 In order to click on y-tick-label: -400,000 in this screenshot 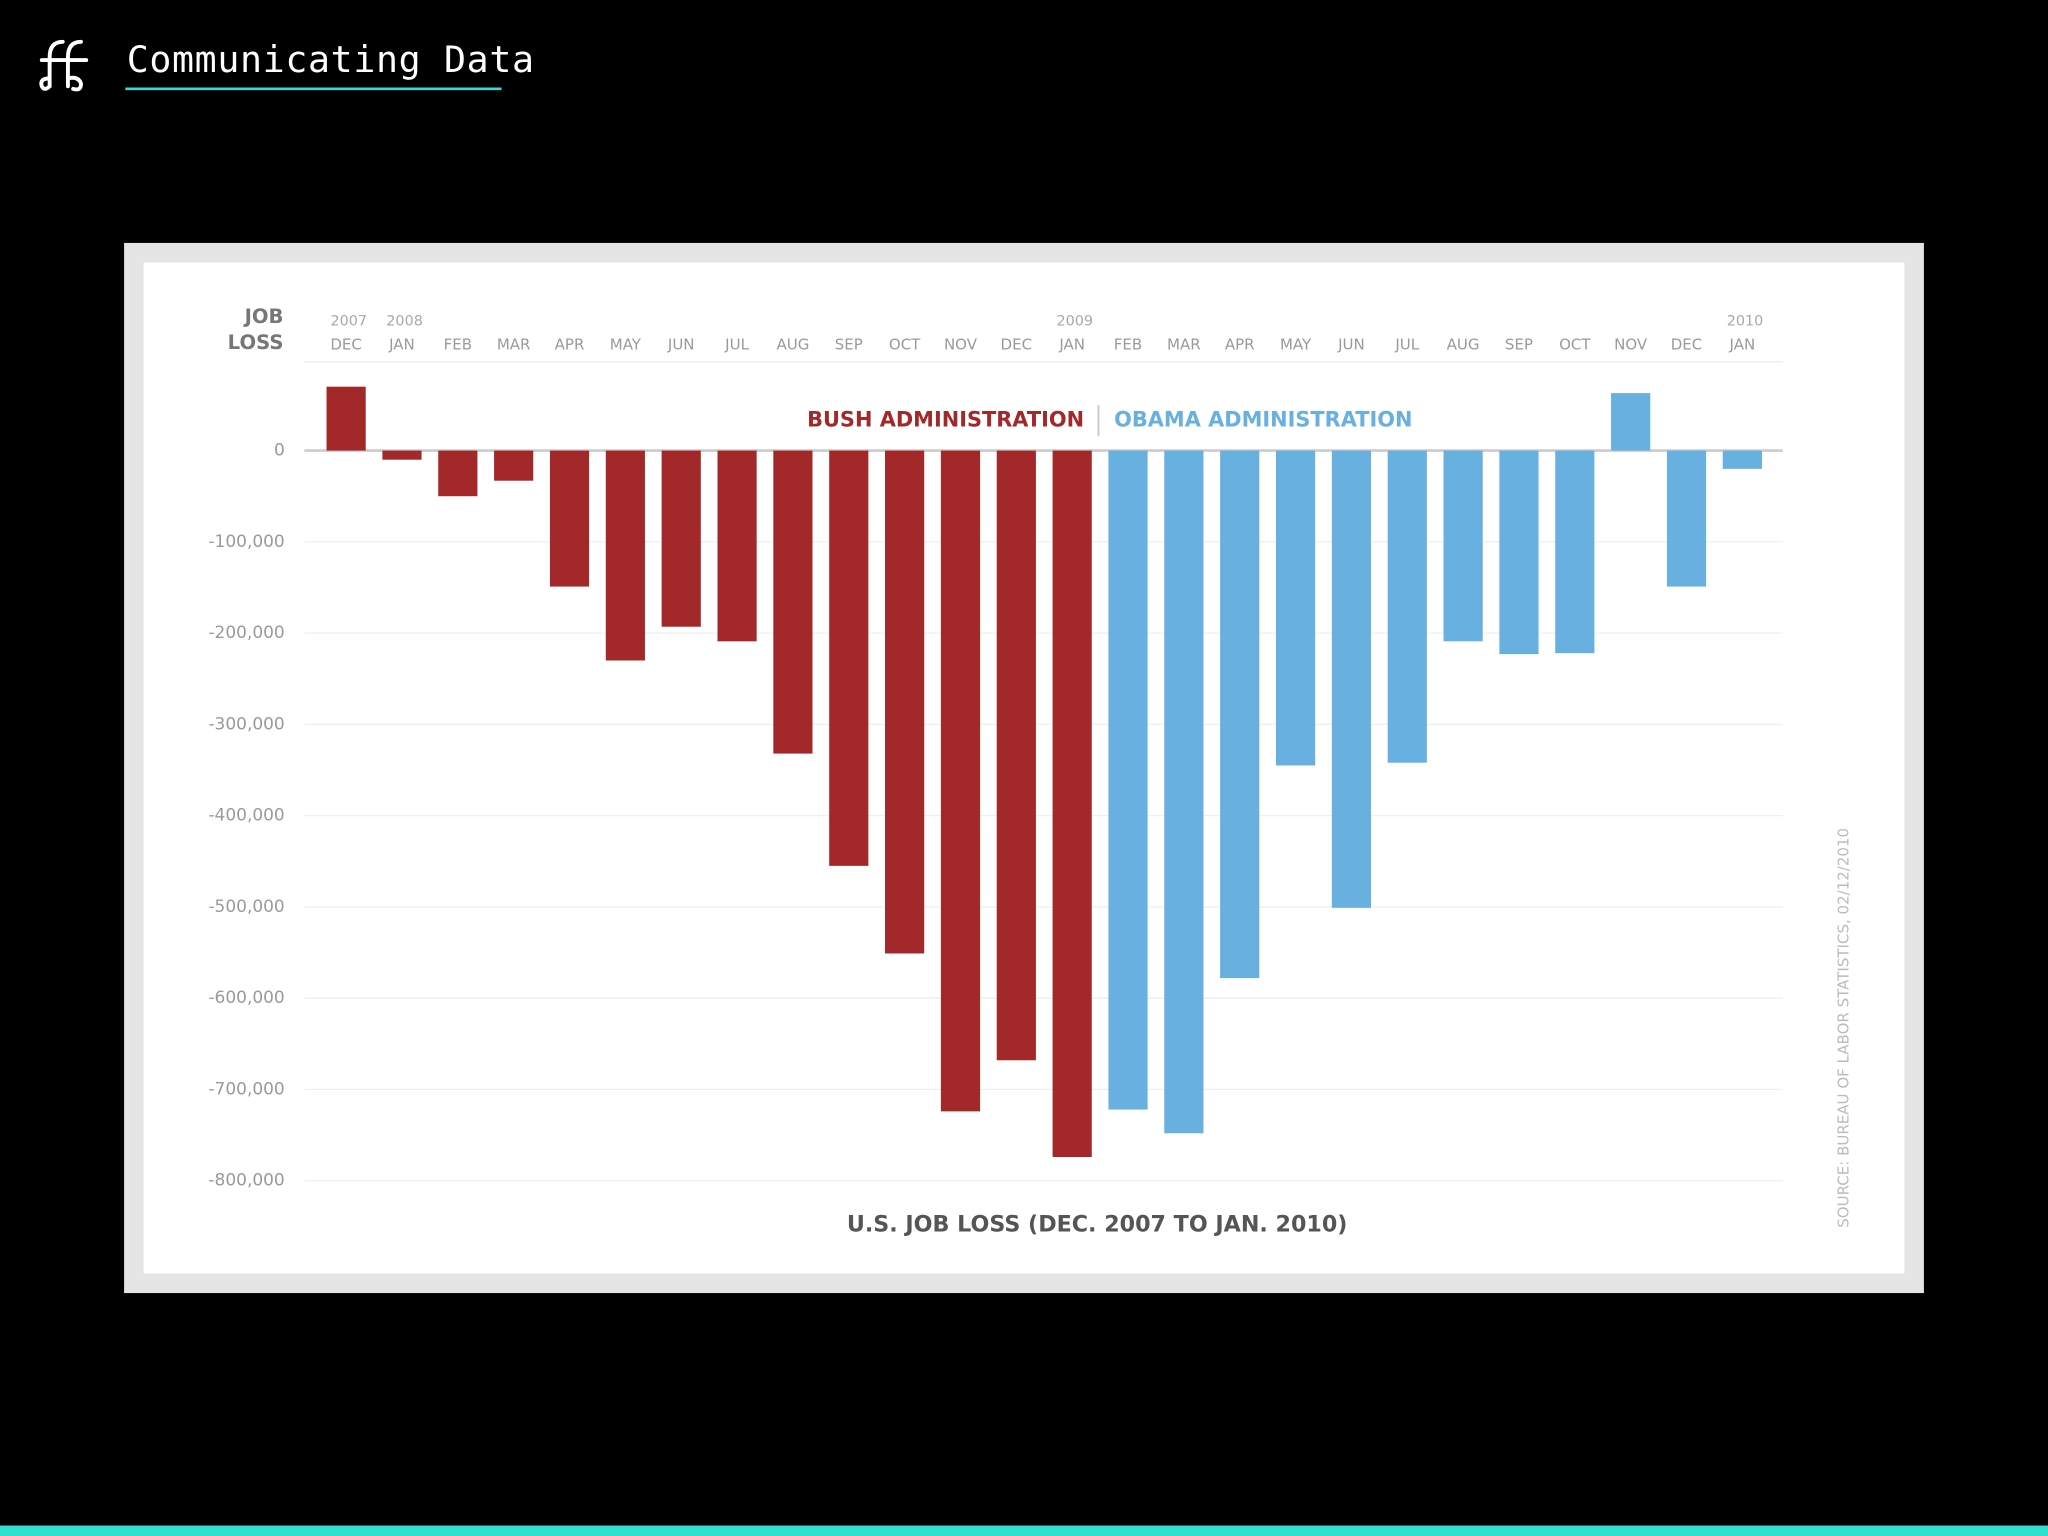, I will do `click(246, 816)`.